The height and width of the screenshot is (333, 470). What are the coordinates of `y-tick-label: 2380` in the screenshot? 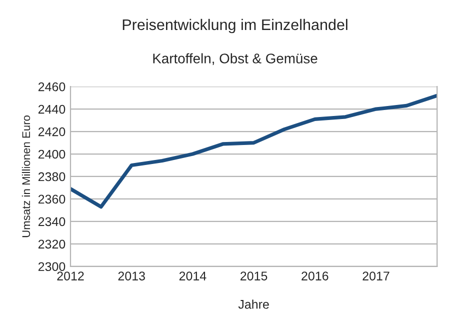 It's located at (52, 177).